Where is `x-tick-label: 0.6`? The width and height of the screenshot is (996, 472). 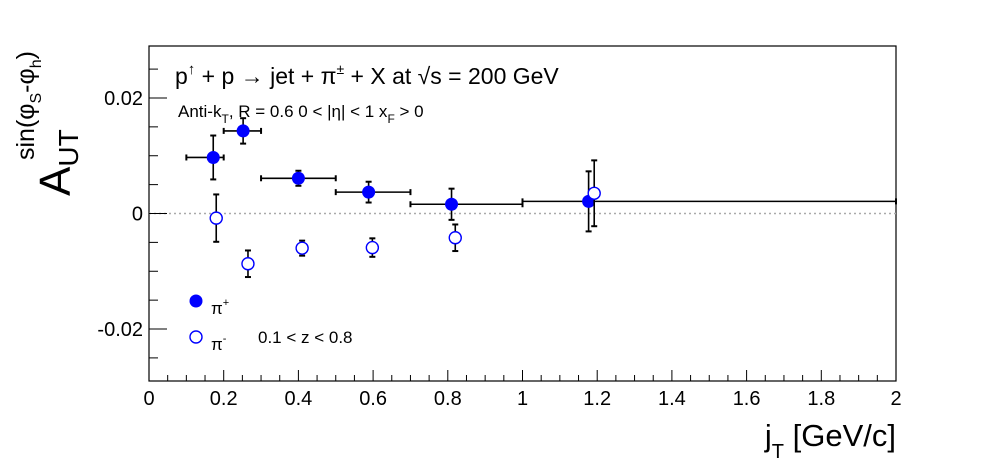 x-tick-label: 0.6 is located at coordinates (373, 399).